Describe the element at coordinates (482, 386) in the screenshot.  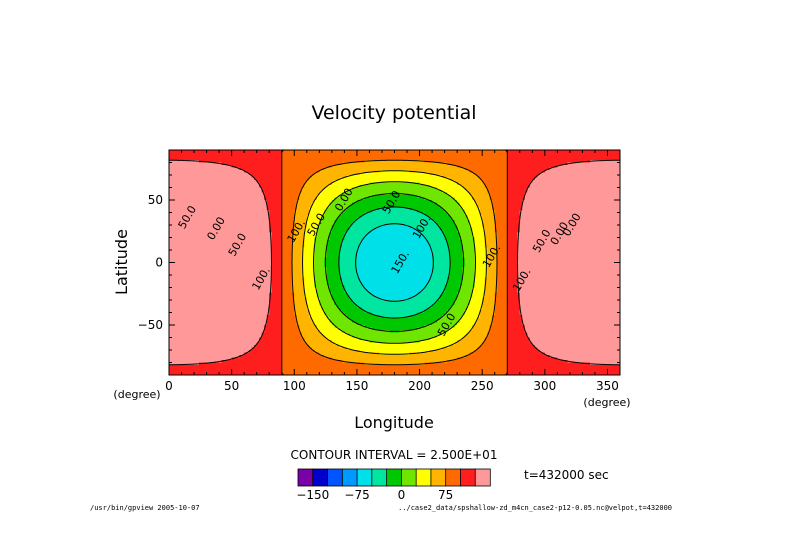
I see `x-tick-label: 250` at that location.